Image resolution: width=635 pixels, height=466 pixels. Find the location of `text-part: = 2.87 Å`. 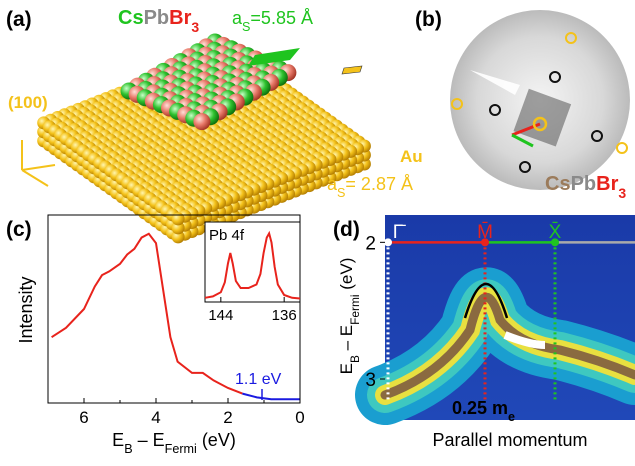

text-part: = 2.87 Å is located at coordinates (379, 184).